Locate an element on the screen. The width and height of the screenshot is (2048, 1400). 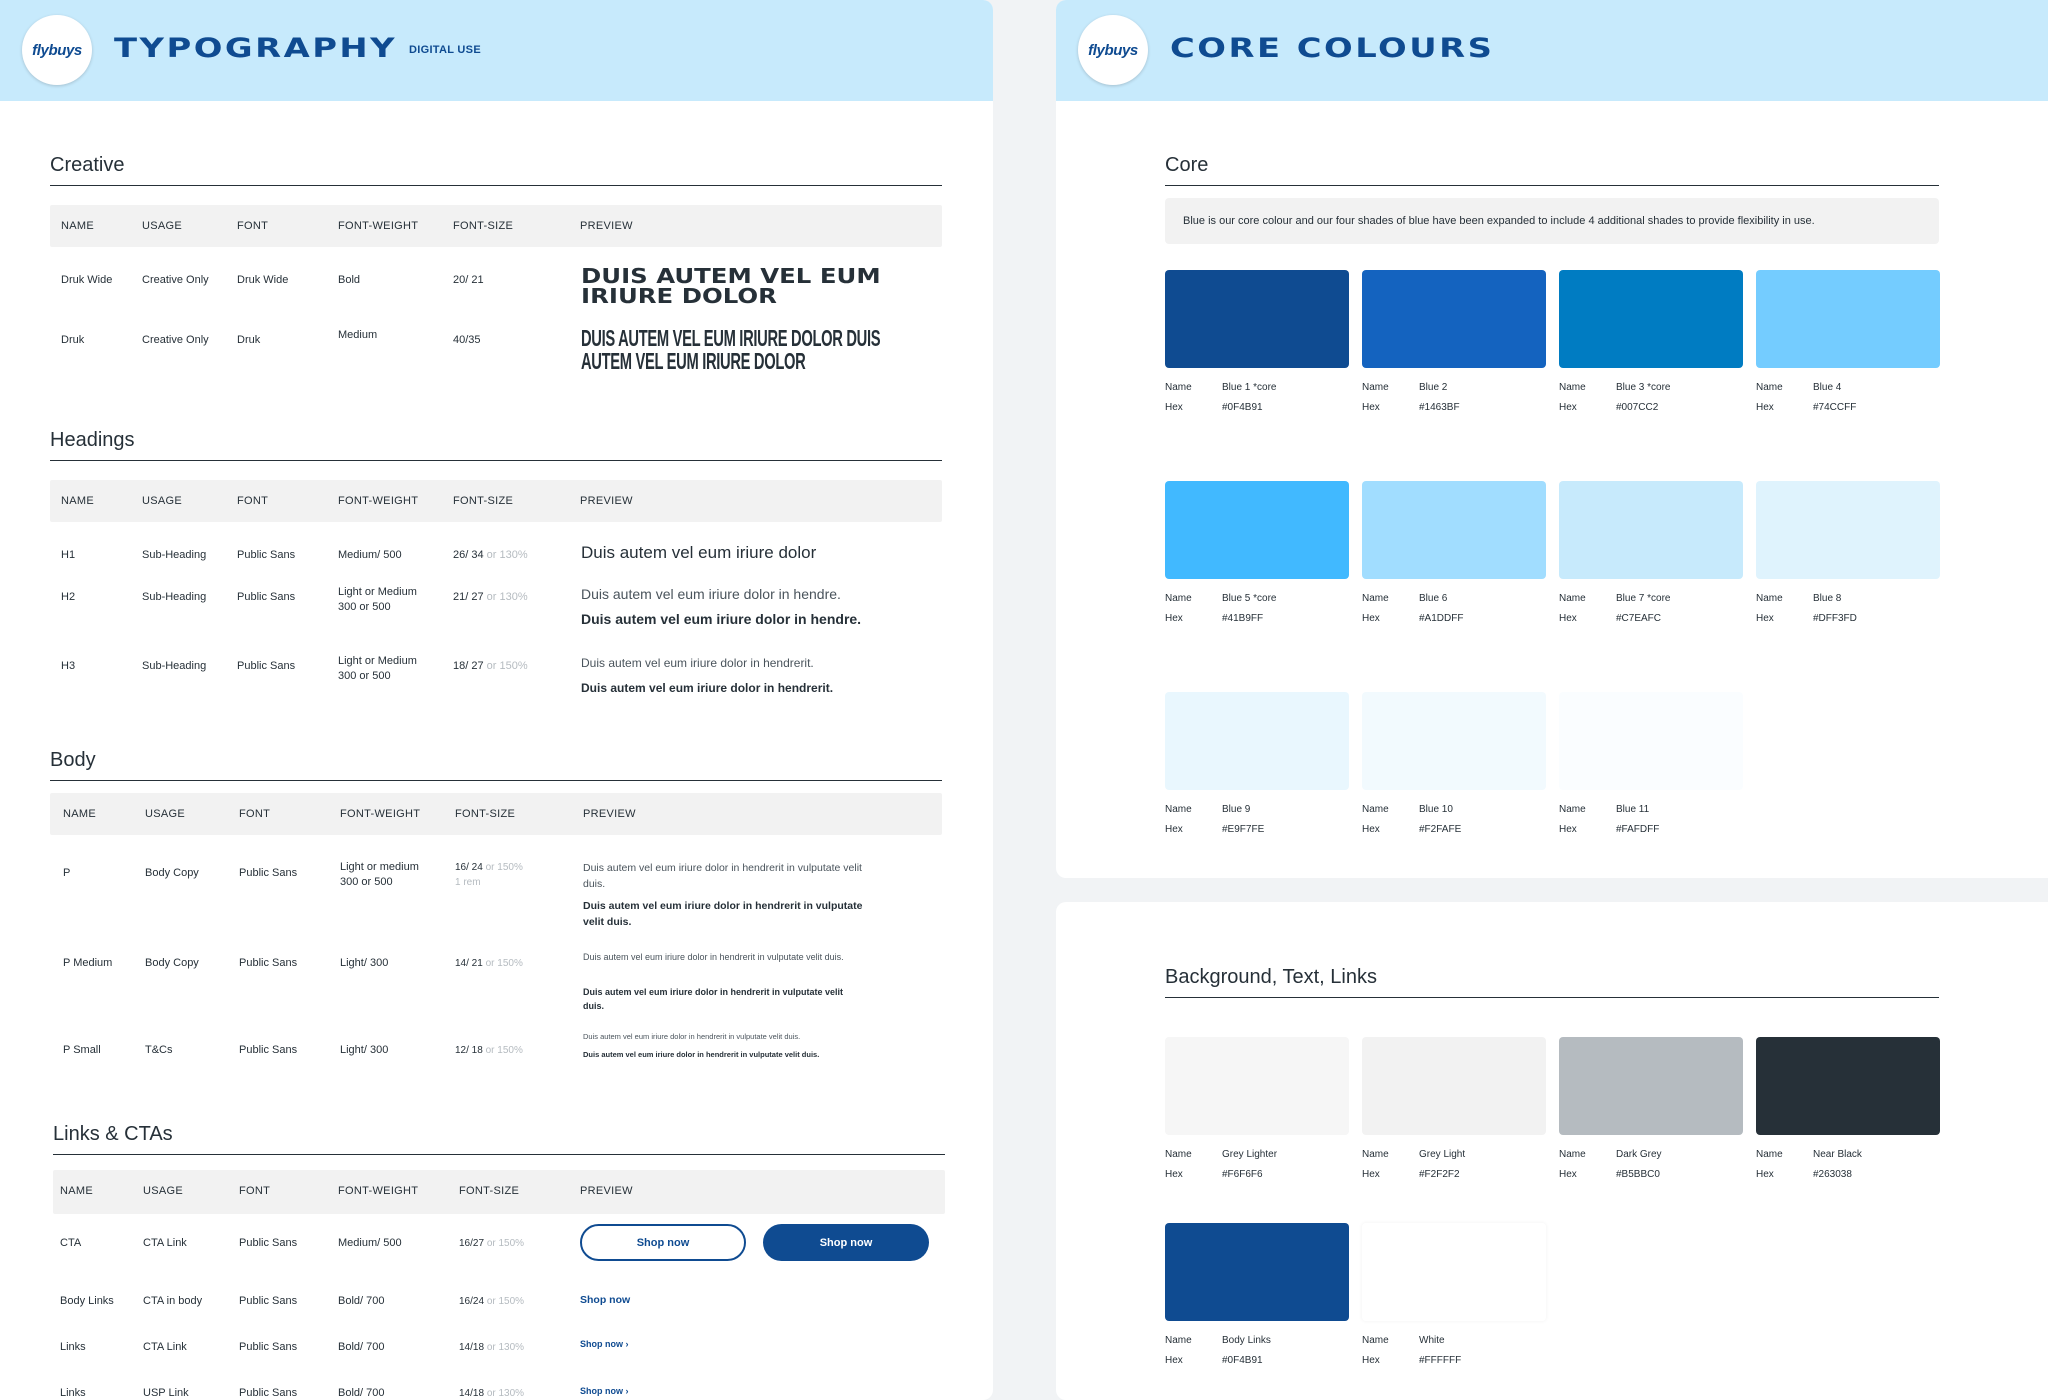
section-title-headings: Headings is located at coordinates (92, 440).